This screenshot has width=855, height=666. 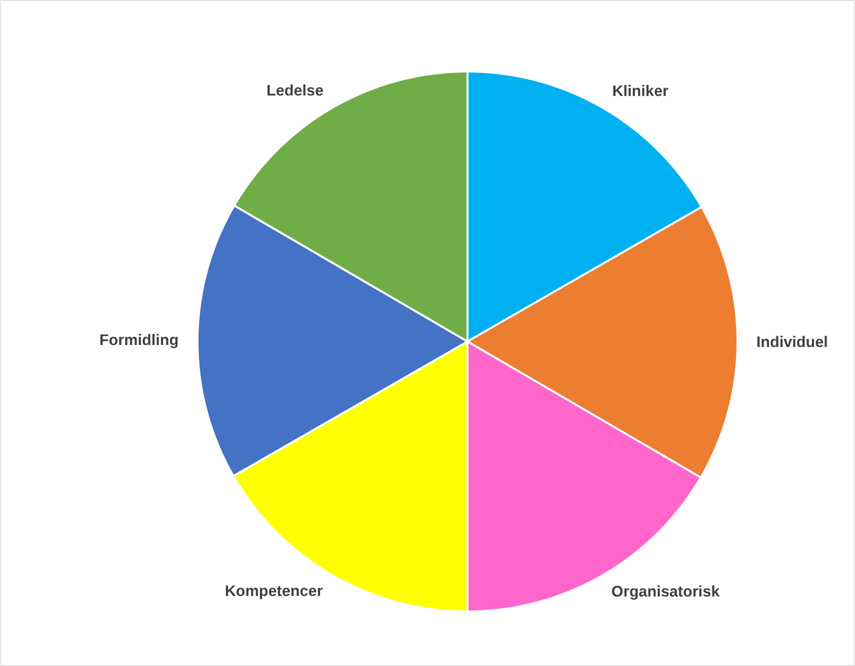 What do you see at coordinates (640, 91) in the screenshot?
I see `slice-label: Kliniker` at bounding box center [640, 91].